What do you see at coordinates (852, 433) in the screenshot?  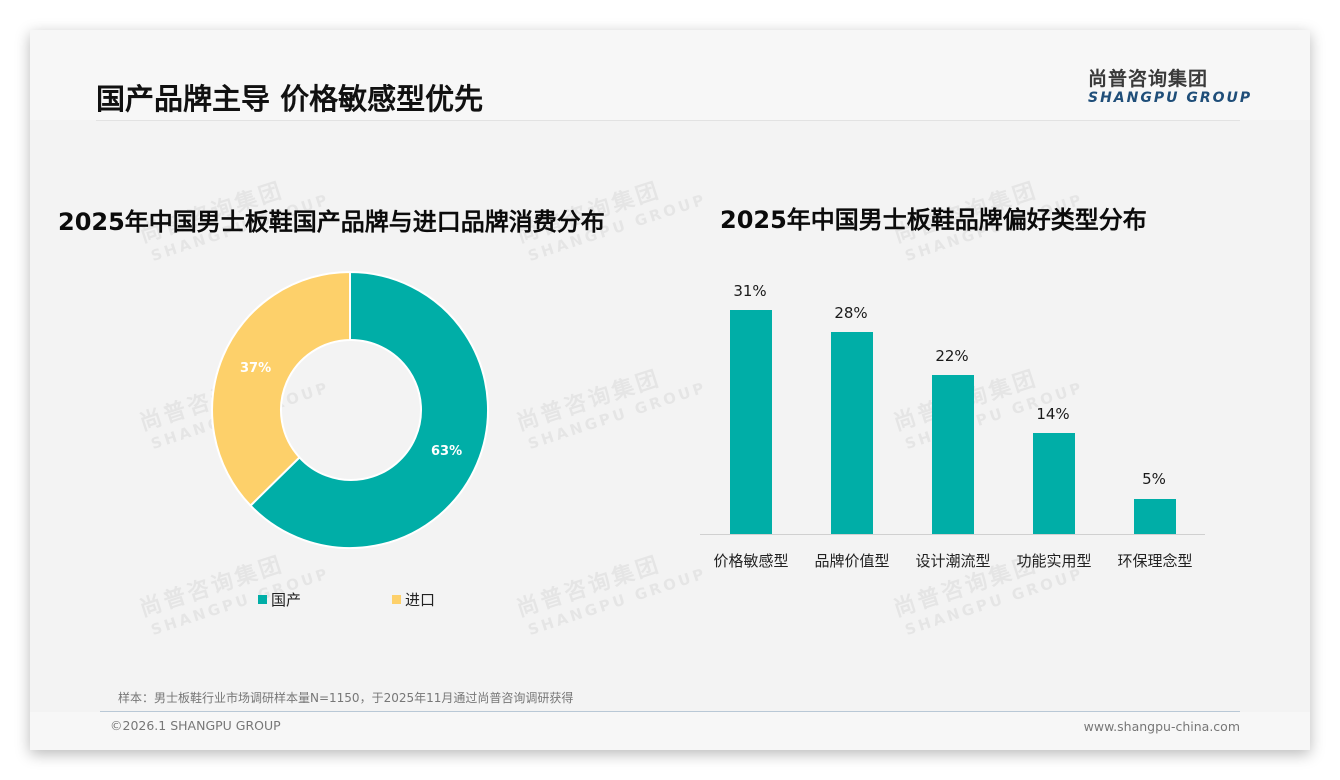 I see `bar-brand-value` at bounding box center [852, 433].